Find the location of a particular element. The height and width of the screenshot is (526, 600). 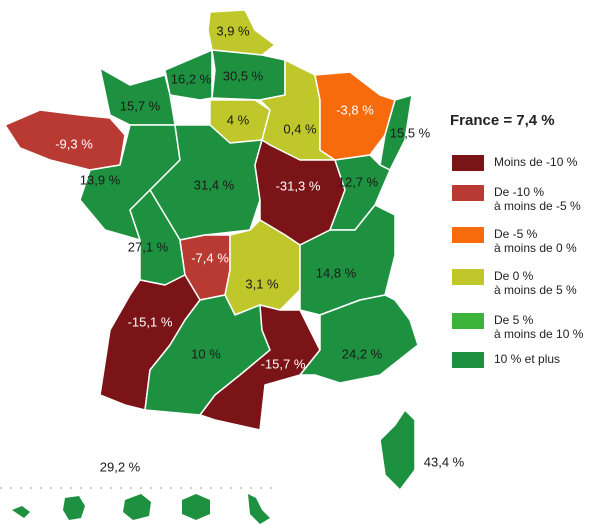

region-label: 43,4 % is located at coordinates (444, 461).